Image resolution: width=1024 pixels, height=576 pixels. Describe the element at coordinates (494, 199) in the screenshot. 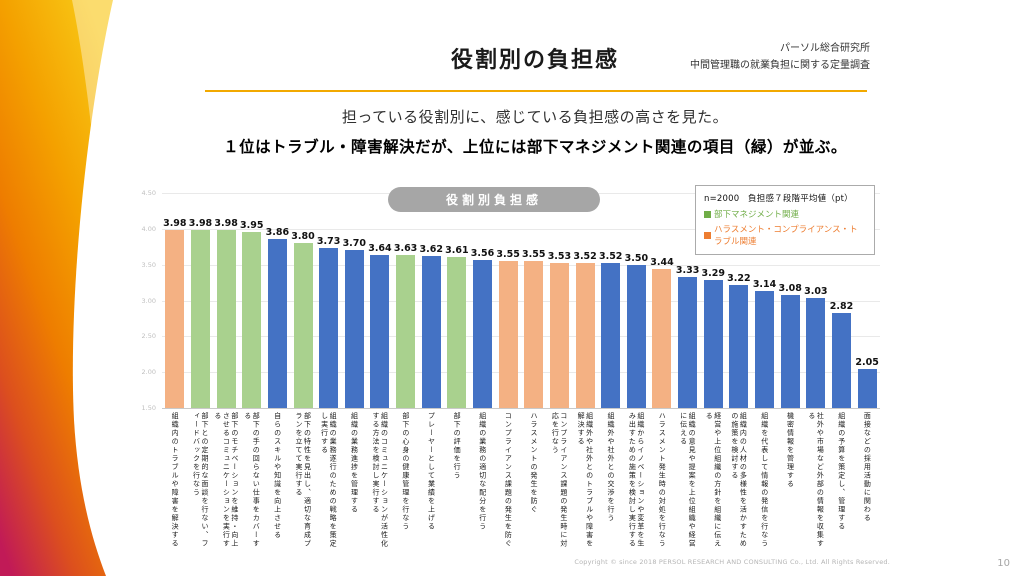

I see `chart-title-badge: 役割別負担感` at that location.